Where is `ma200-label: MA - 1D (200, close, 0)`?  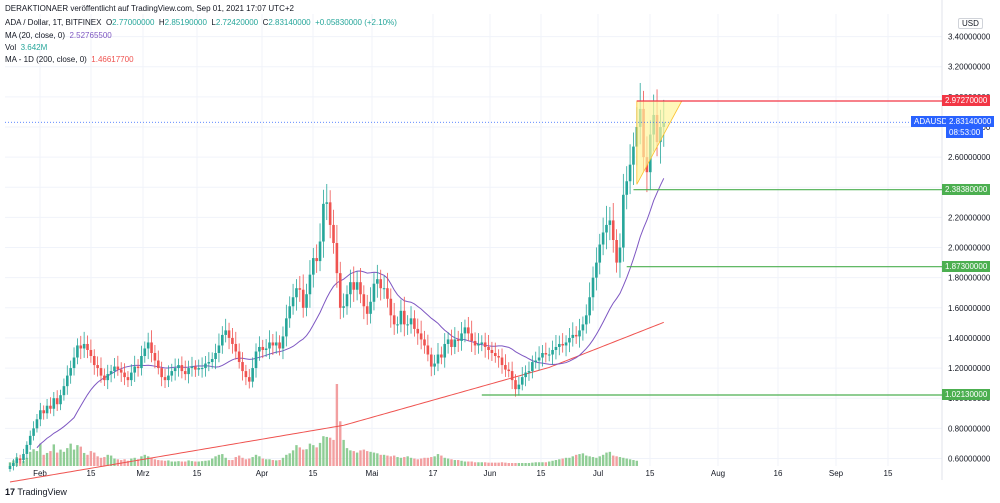 ma200-label: MA - 1D (200, close, 0) is located at coordinates (46, 59).